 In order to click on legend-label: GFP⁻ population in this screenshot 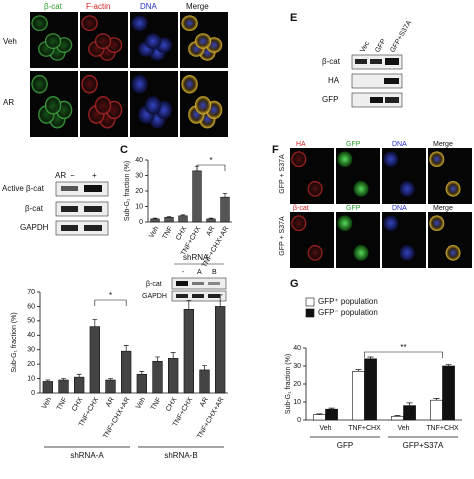, I will do `click(348, 312)`.